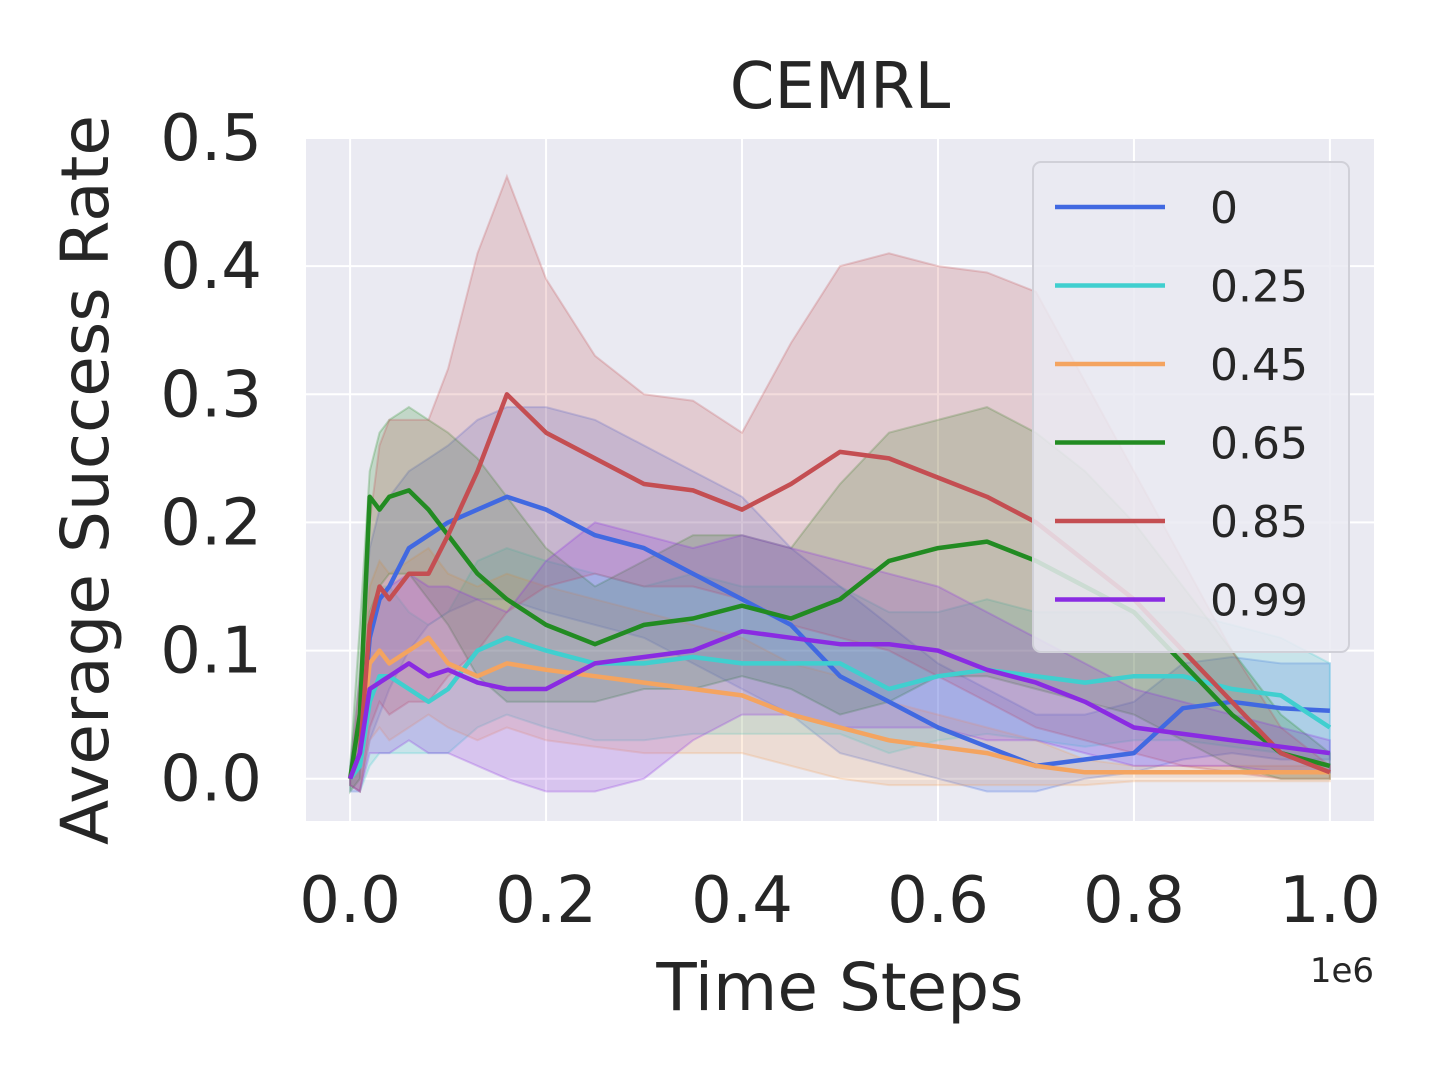 The image size is (1440, 1080). What do you see at coordinates (1259, 365) in the screenshot?
I see `legend-label-2: 0.45` at bounding box center [1259, 365].